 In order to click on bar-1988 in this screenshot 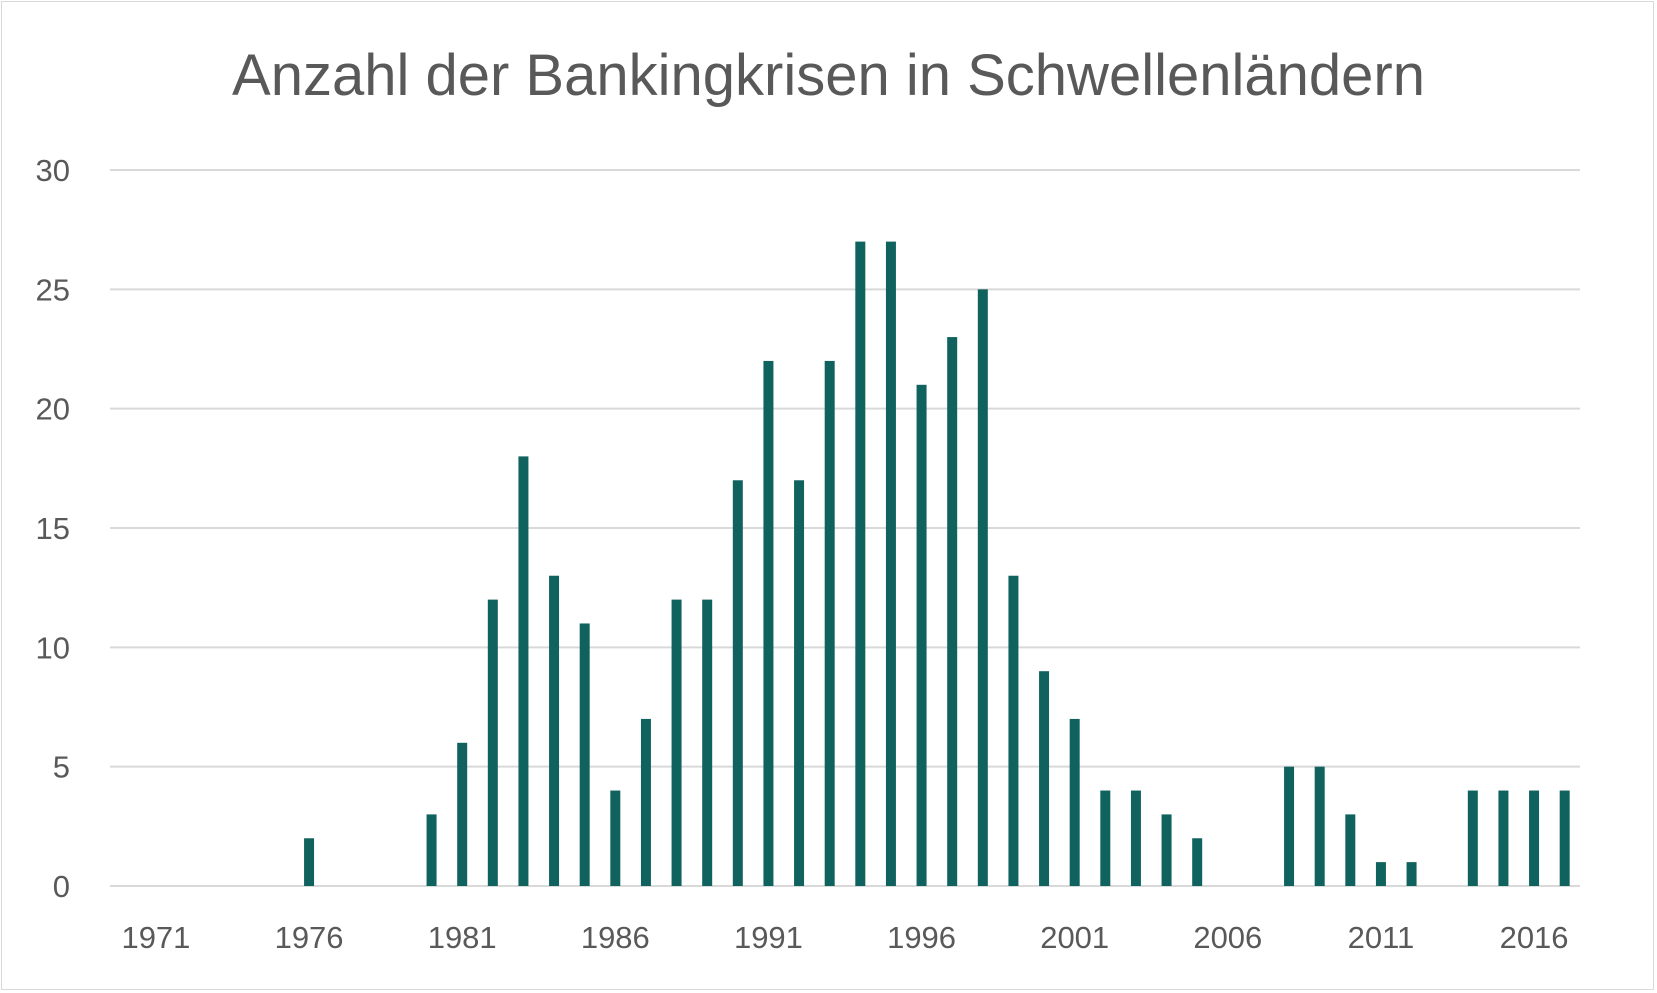, I will do `click(676, 742)`.